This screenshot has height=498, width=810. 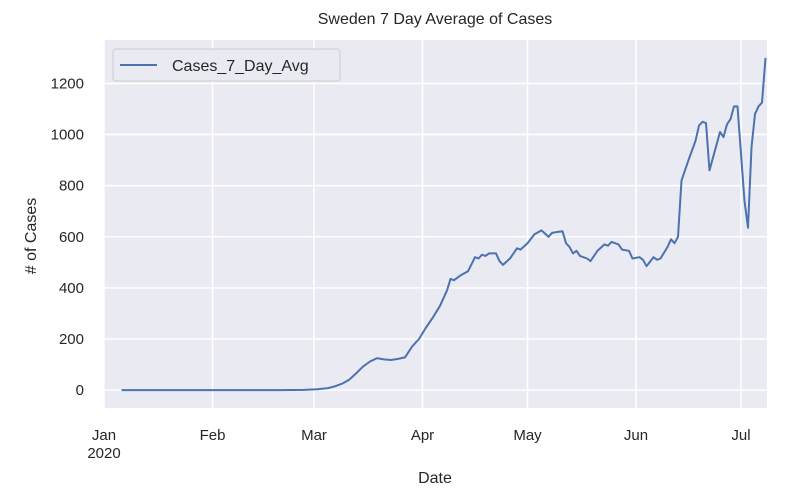 I want to click on y-axis-label: # of Cases, so click(x=31, y=236).